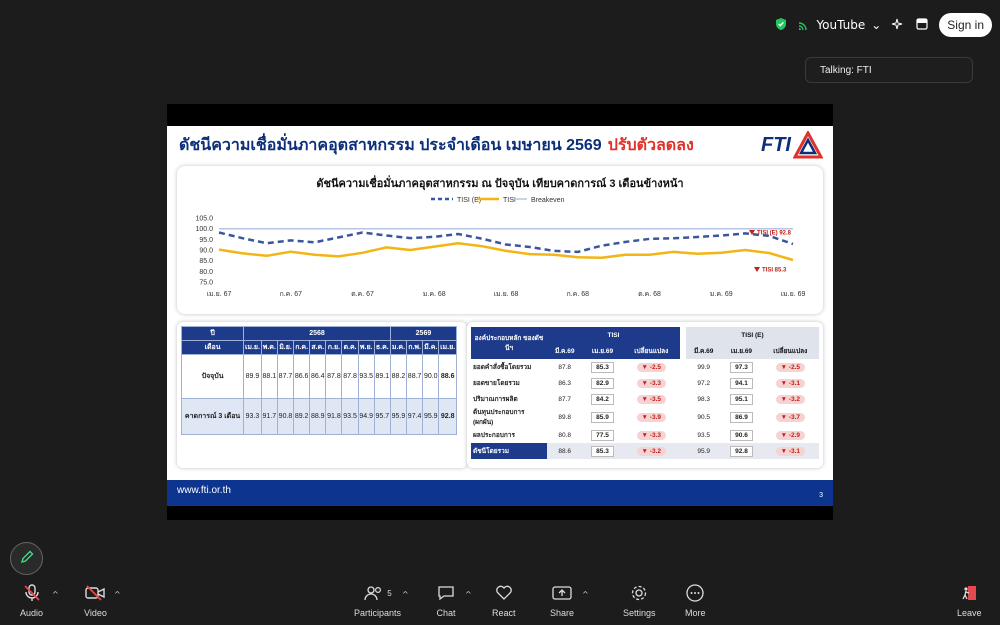 Image resolution: width=1000 pixels, height=625 pixels. I want to click on month-cell: ม.ค., so click(398, 347).